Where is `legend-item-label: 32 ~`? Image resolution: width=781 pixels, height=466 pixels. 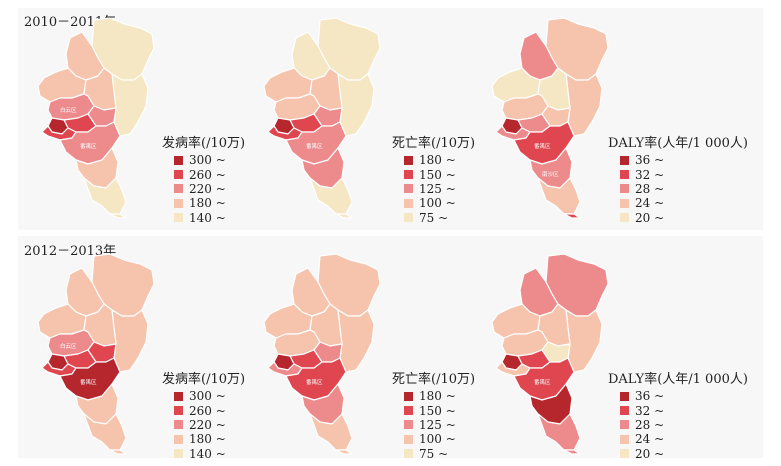
legend-item-label: 32 ~ is located at coordinates (650, 410).